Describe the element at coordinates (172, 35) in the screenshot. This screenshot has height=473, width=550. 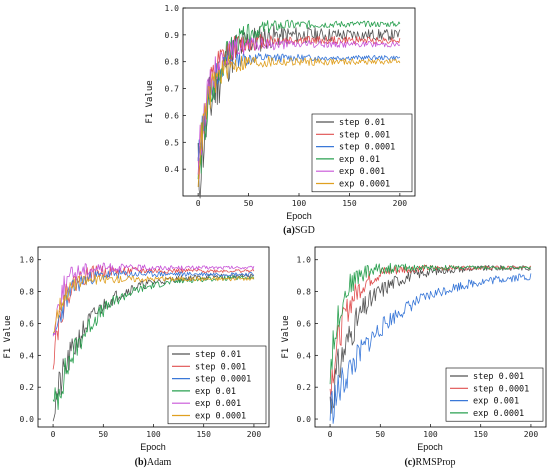
I see `y-tick-label: 0.9` at that location.